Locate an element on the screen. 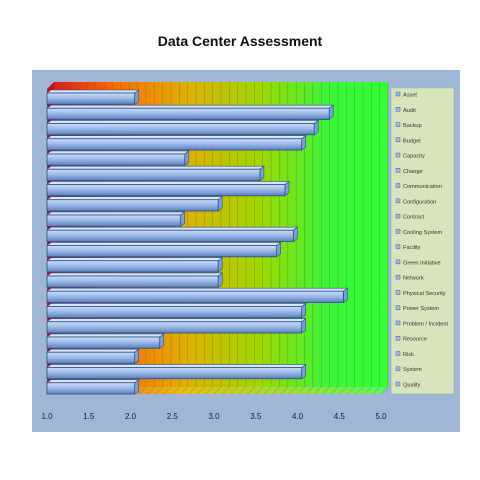 This screenshot has height=480, width=480. legend-item: Facility is located at coordinates (408, 247).